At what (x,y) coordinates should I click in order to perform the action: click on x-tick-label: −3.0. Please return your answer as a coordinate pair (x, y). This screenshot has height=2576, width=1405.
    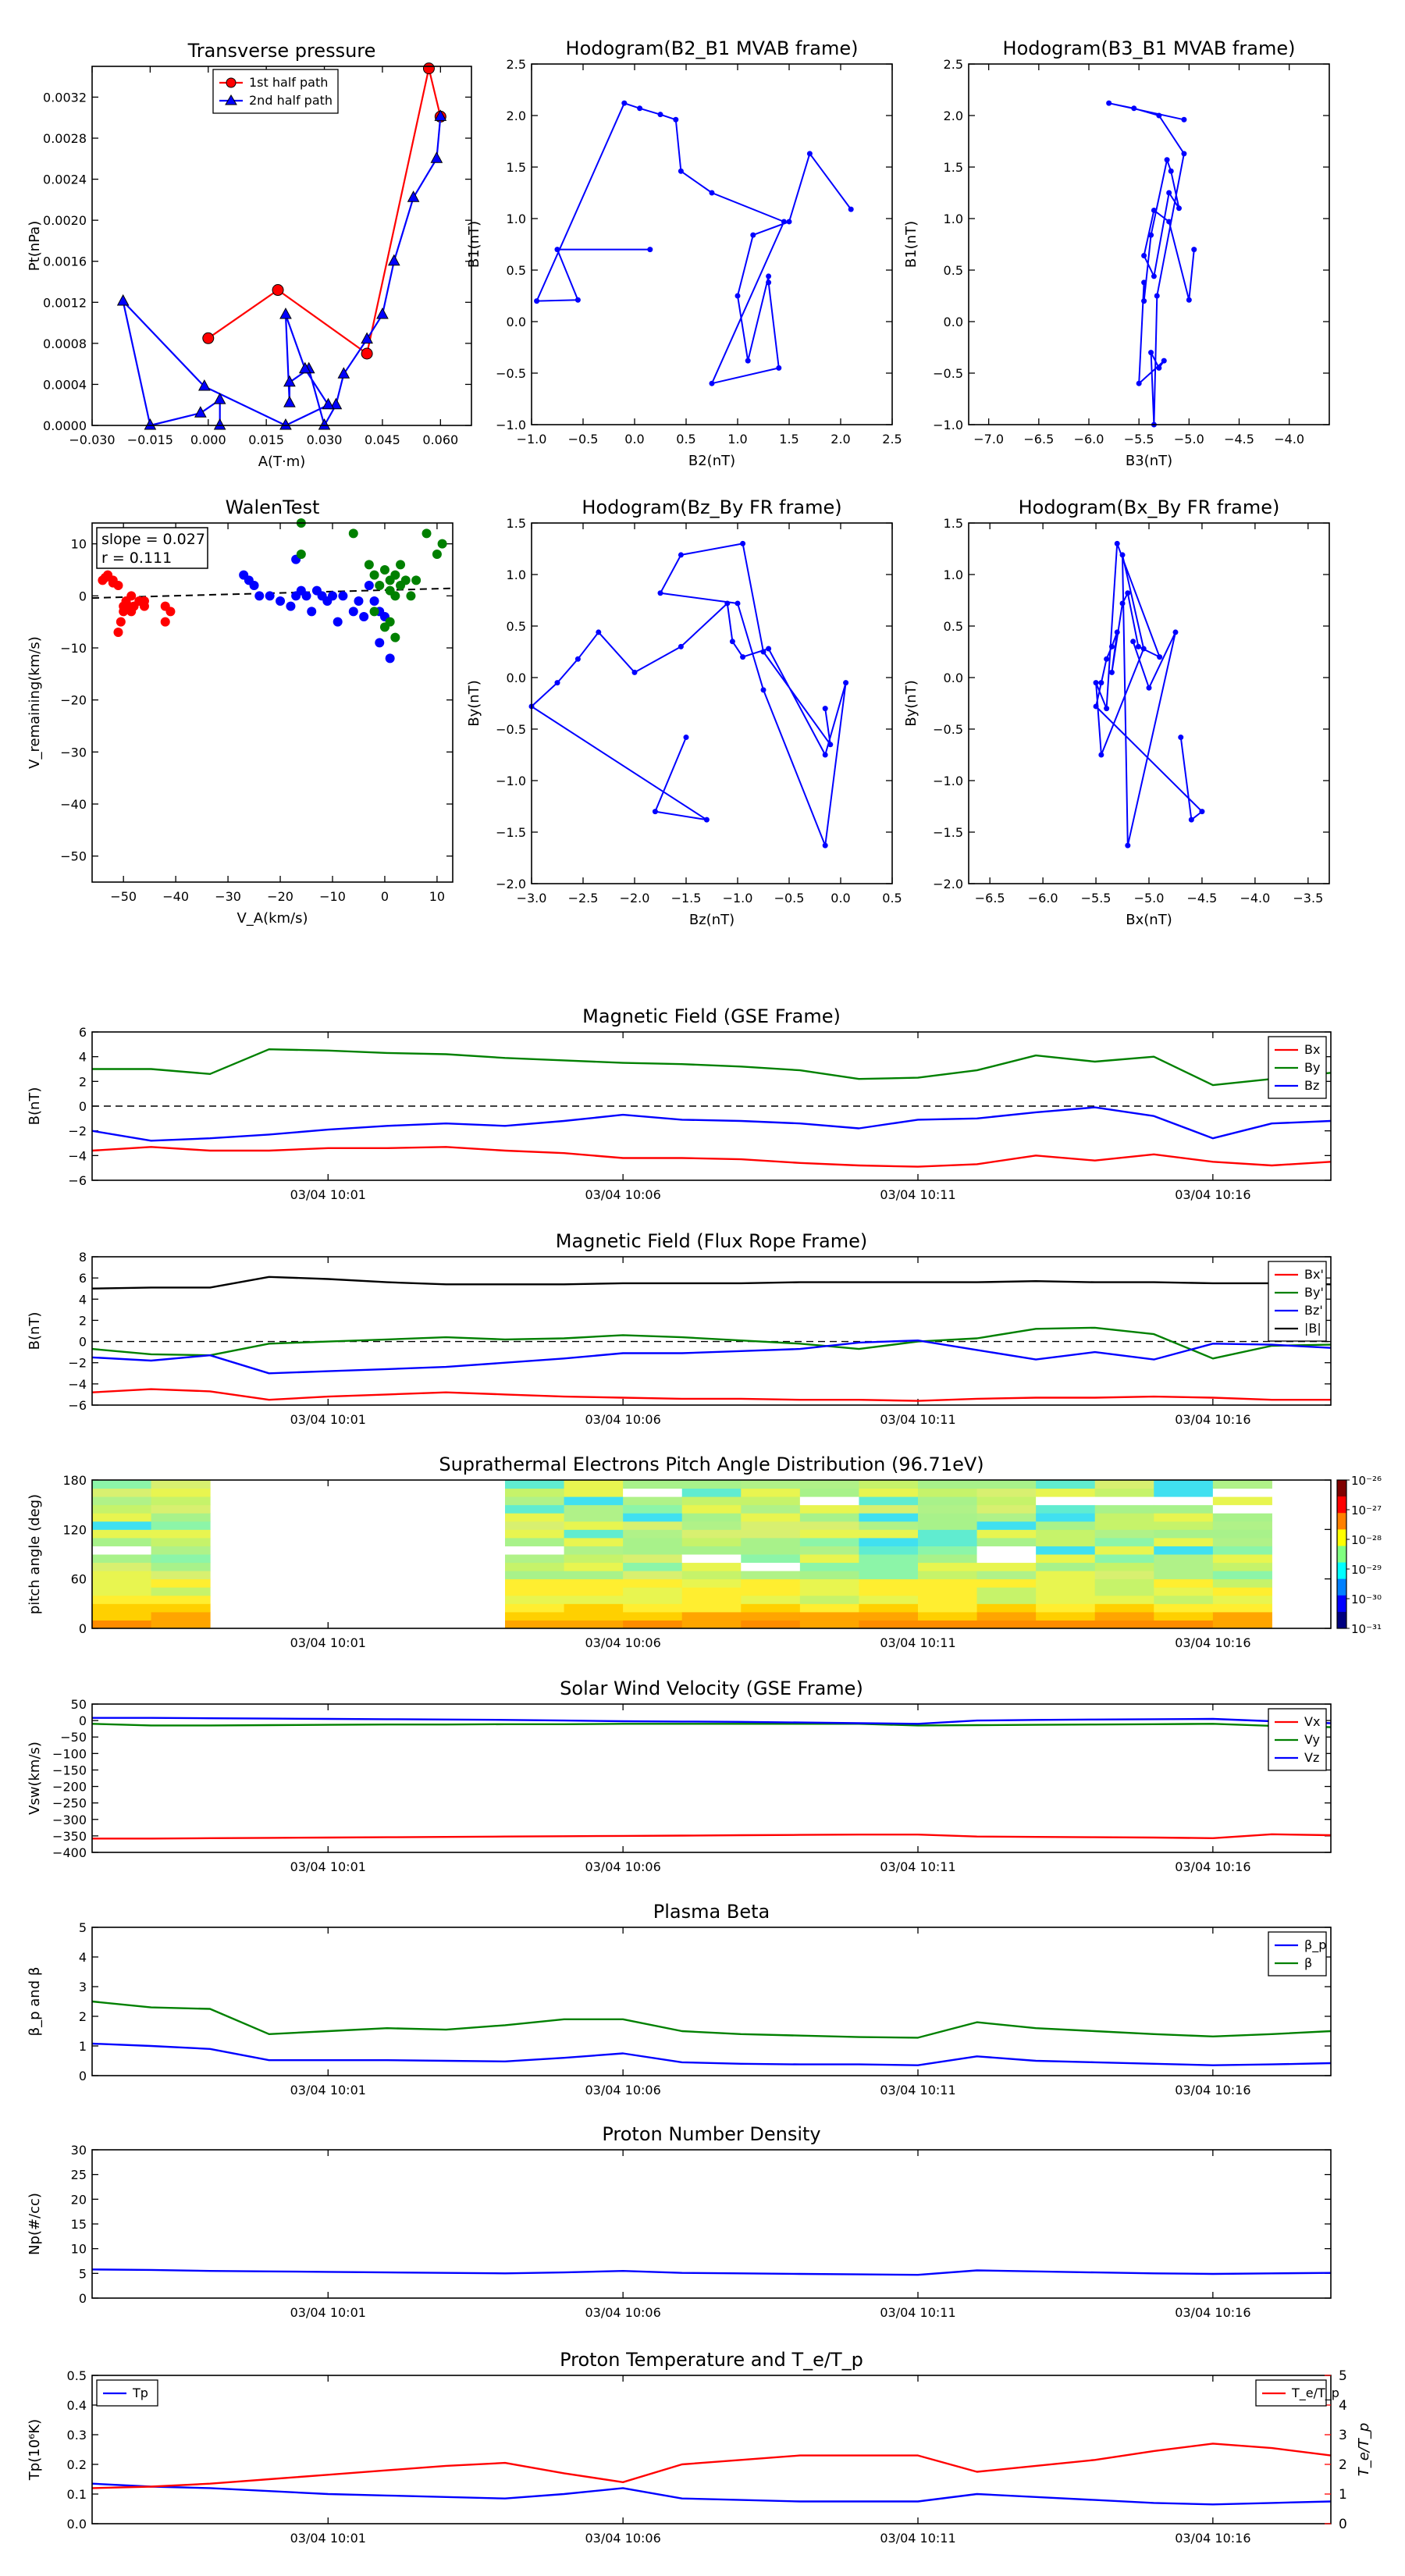
    Looking at the image, I should click on (532, 899).